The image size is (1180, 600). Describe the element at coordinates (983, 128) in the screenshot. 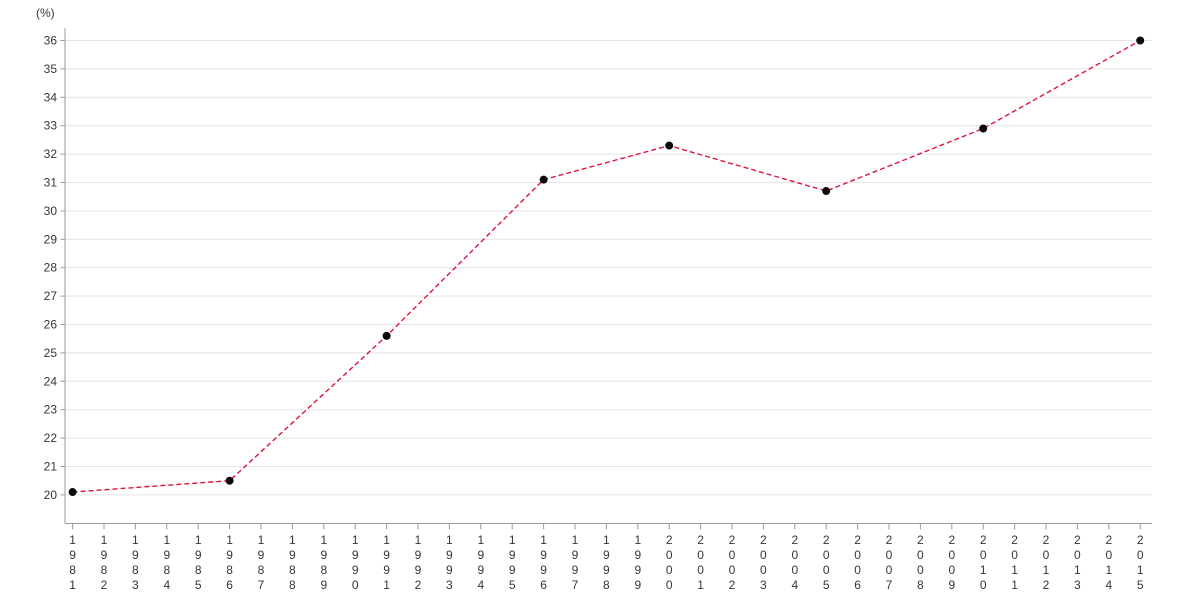

I see `data-point-2010` at that location.